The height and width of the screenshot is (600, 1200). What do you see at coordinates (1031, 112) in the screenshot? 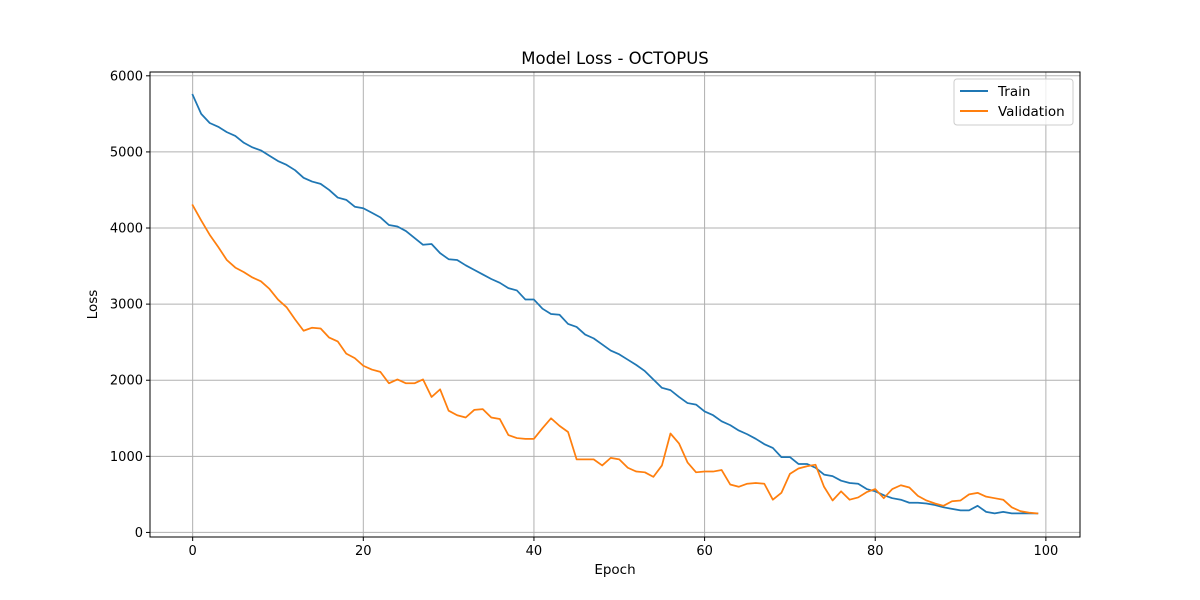
I see `legend-label-validation: Validation` at bounding box center [1031, 112].